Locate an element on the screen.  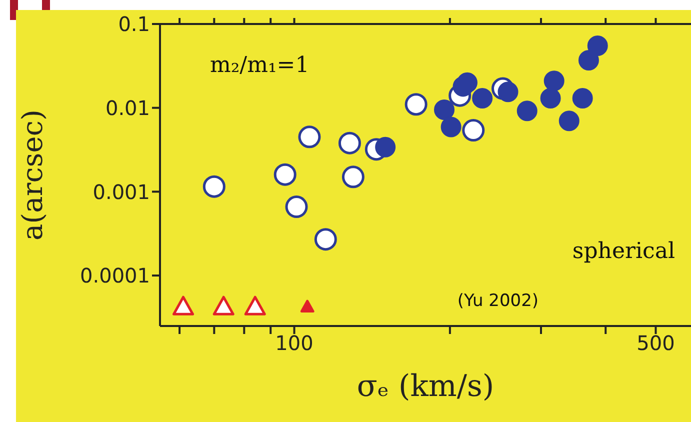
x-tick-label: 500 is located at coordinates (655, 343).